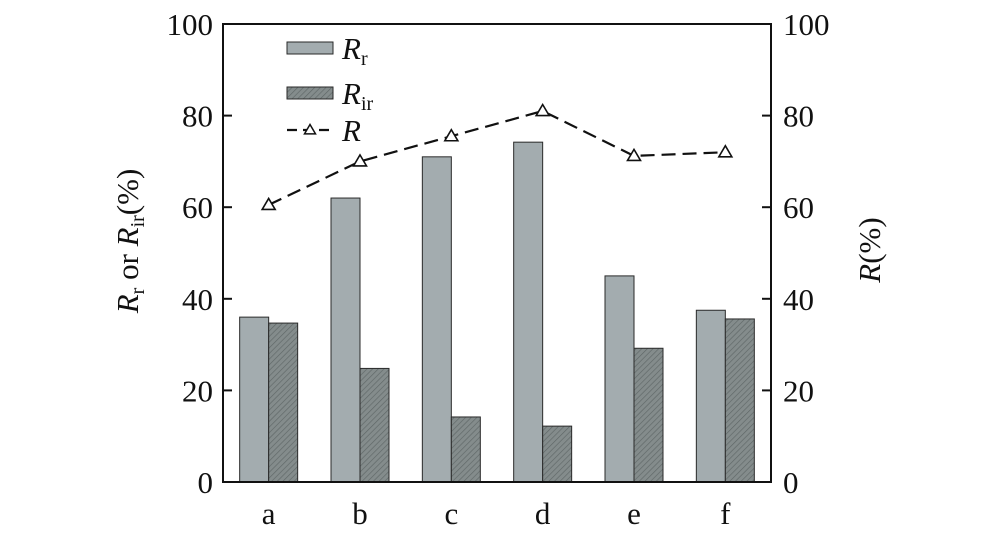  Describe the element at coordinates (725, 151) in the screenshot. I see `point-R-f` at that location.